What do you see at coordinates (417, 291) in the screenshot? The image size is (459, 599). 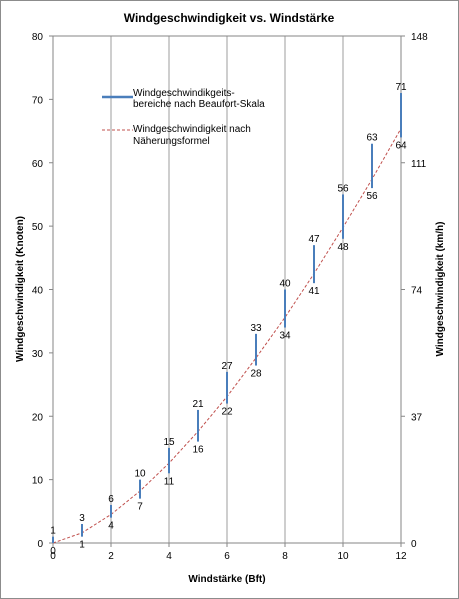 I see `y2-tick-label-2: 74` at bounding box center [417, 291].